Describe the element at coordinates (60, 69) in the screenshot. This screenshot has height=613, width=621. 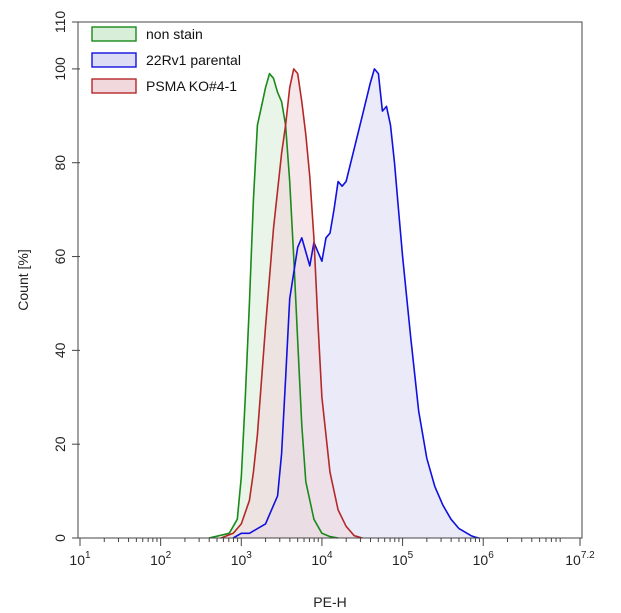
I see `y-tick-label: 100` at that location.